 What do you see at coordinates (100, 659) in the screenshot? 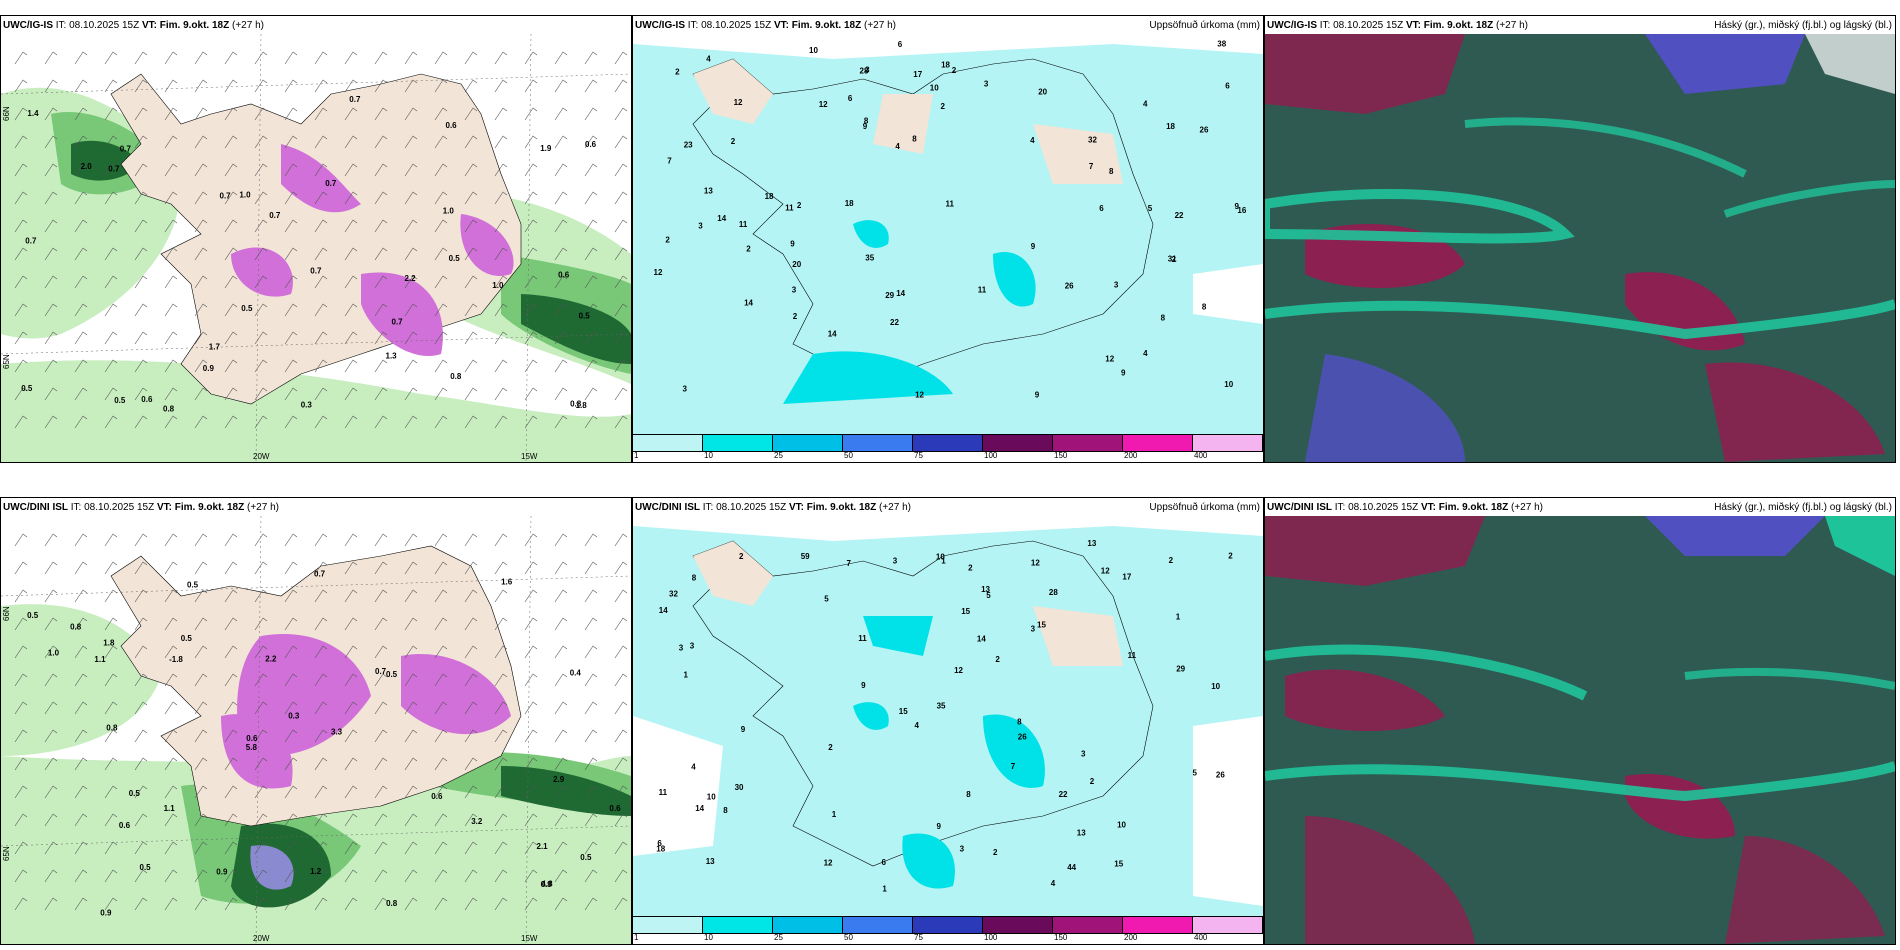
I see `value-label: 1.1` at bounding box center [100, 659].